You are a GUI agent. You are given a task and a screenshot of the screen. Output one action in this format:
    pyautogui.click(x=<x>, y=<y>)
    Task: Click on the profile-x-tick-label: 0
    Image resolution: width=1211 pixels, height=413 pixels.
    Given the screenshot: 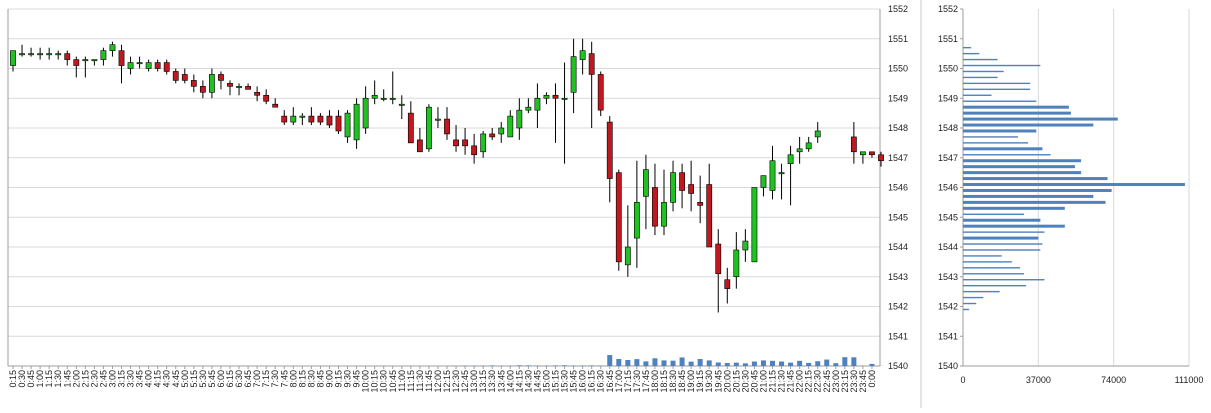 What is the action you would take?
    pyautogui.click(x=962, y=380)
    